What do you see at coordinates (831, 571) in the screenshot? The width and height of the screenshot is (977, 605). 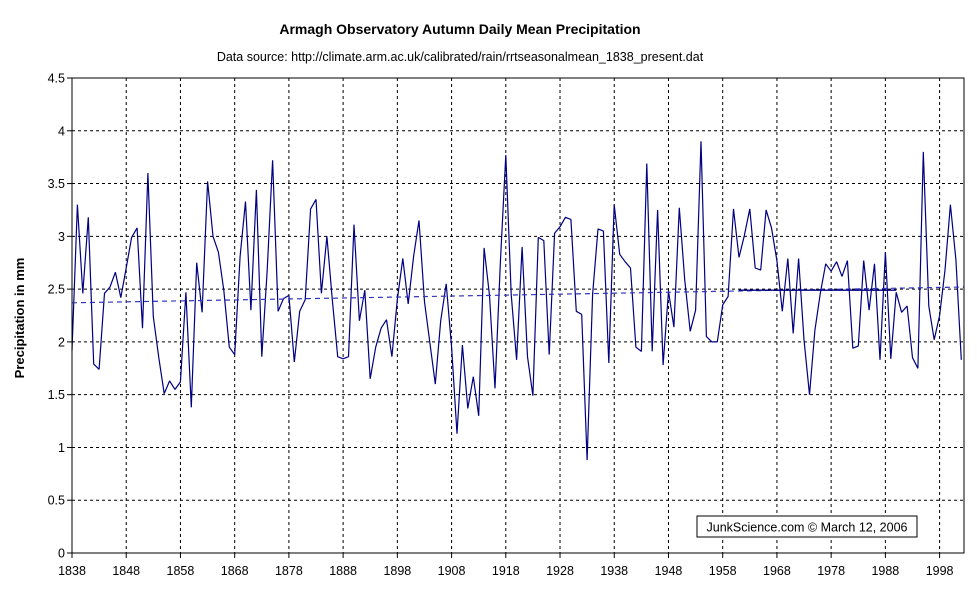 I see `x-tick-label: 1978` at bounding box center [831, 571].